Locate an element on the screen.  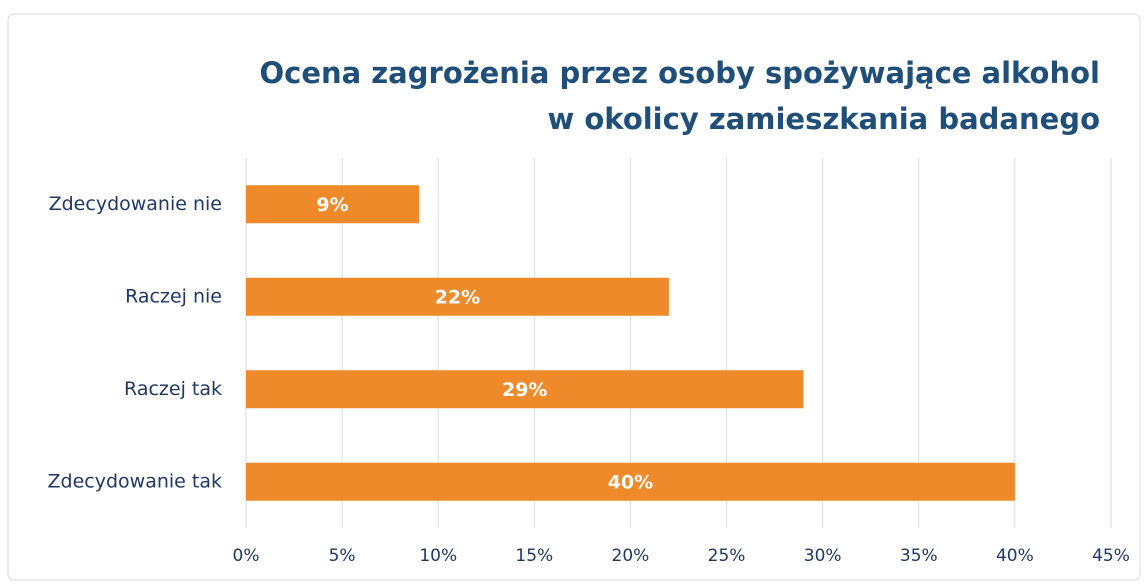
x-tick-label: 0% is located at coordinates (246, 556).